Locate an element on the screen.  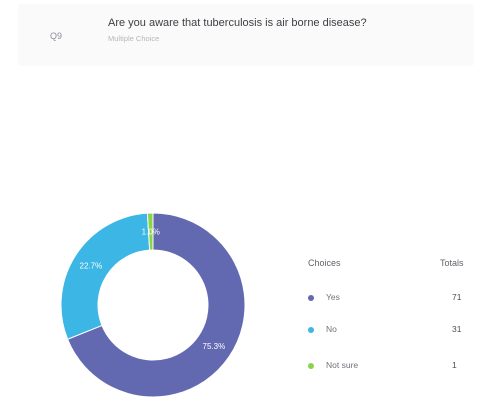
legend-total-not-sure: 1 is located at coordinates (454, 365).